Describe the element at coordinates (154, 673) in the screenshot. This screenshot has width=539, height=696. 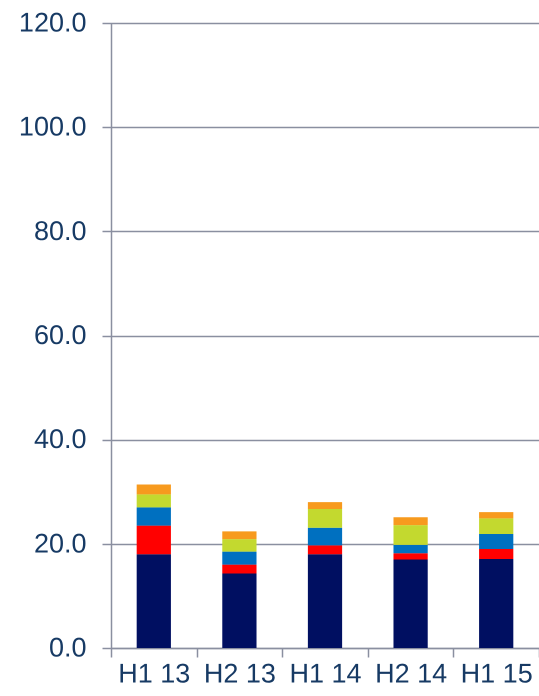
I see `x-tick-label: H1 13` at that location.